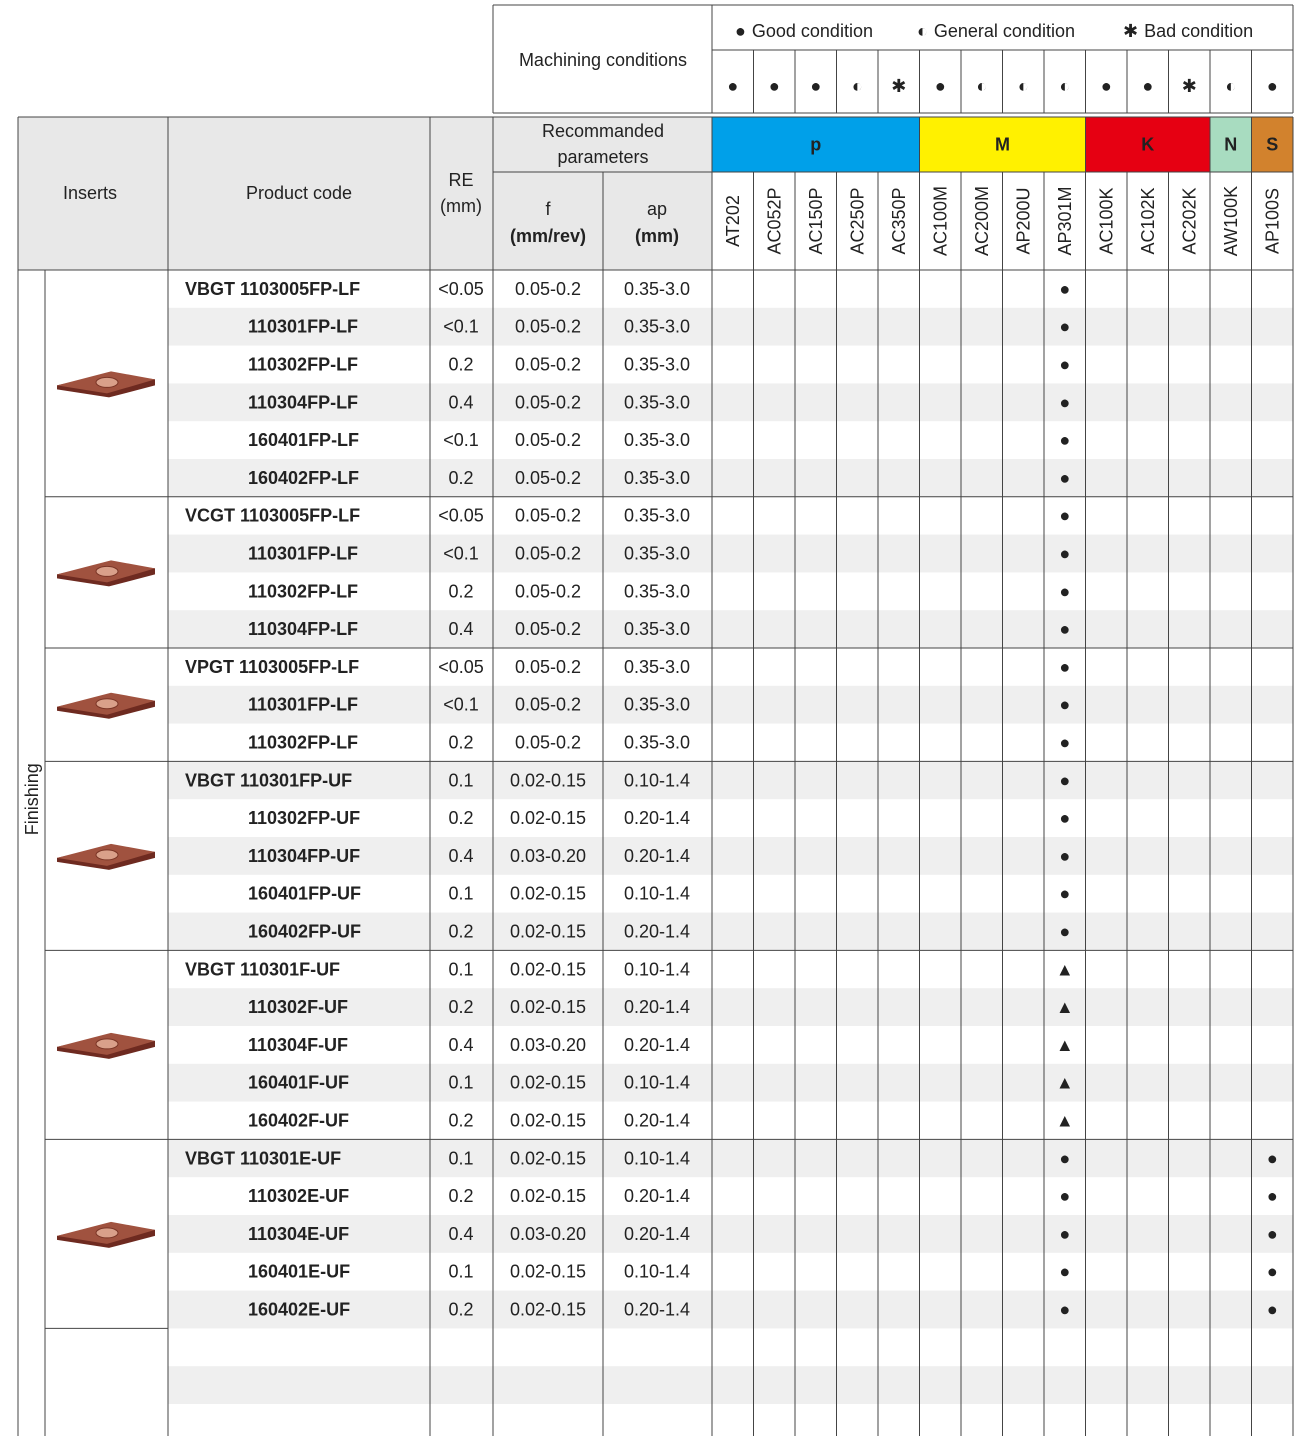 The height and width of the screenshot is (1436, 1295). Describe the element at coordinates (262, 969) in the screenshot. I see `product-code: VBGT 110301F-UF` at that location.